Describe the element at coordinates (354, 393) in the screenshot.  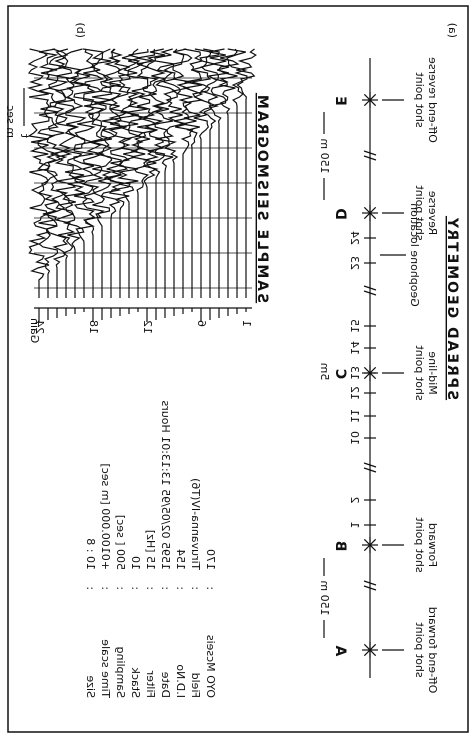
I see `geophone-label: 12` at that location.